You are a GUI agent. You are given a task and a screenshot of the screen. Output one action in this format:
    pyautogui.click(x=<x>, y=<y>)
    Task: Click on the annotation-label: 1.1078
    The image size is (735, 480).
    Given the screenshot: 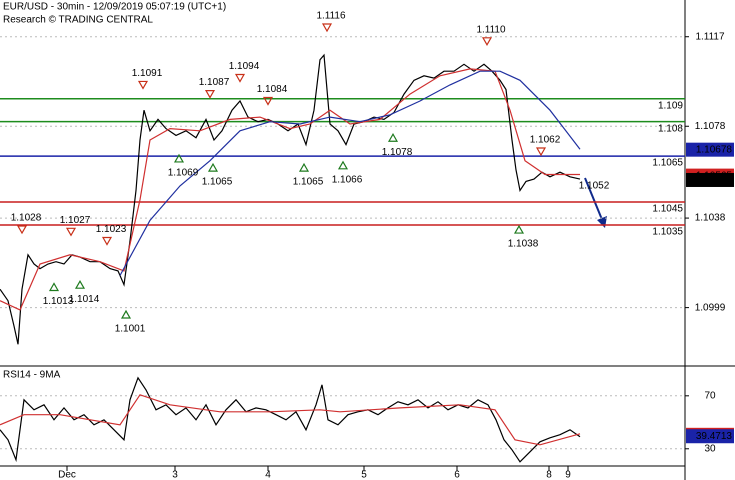 What is the action you would take?
    pyautogui.click(x=397, y=152)
    